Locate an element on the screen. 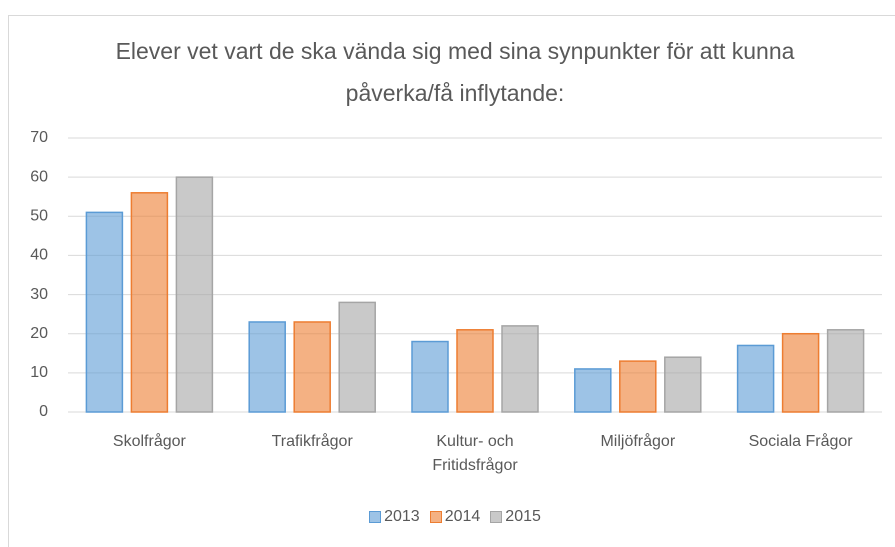 This screenshot has width=895, height=547. legend-item: 2015 is located at coordinates (515, 517).